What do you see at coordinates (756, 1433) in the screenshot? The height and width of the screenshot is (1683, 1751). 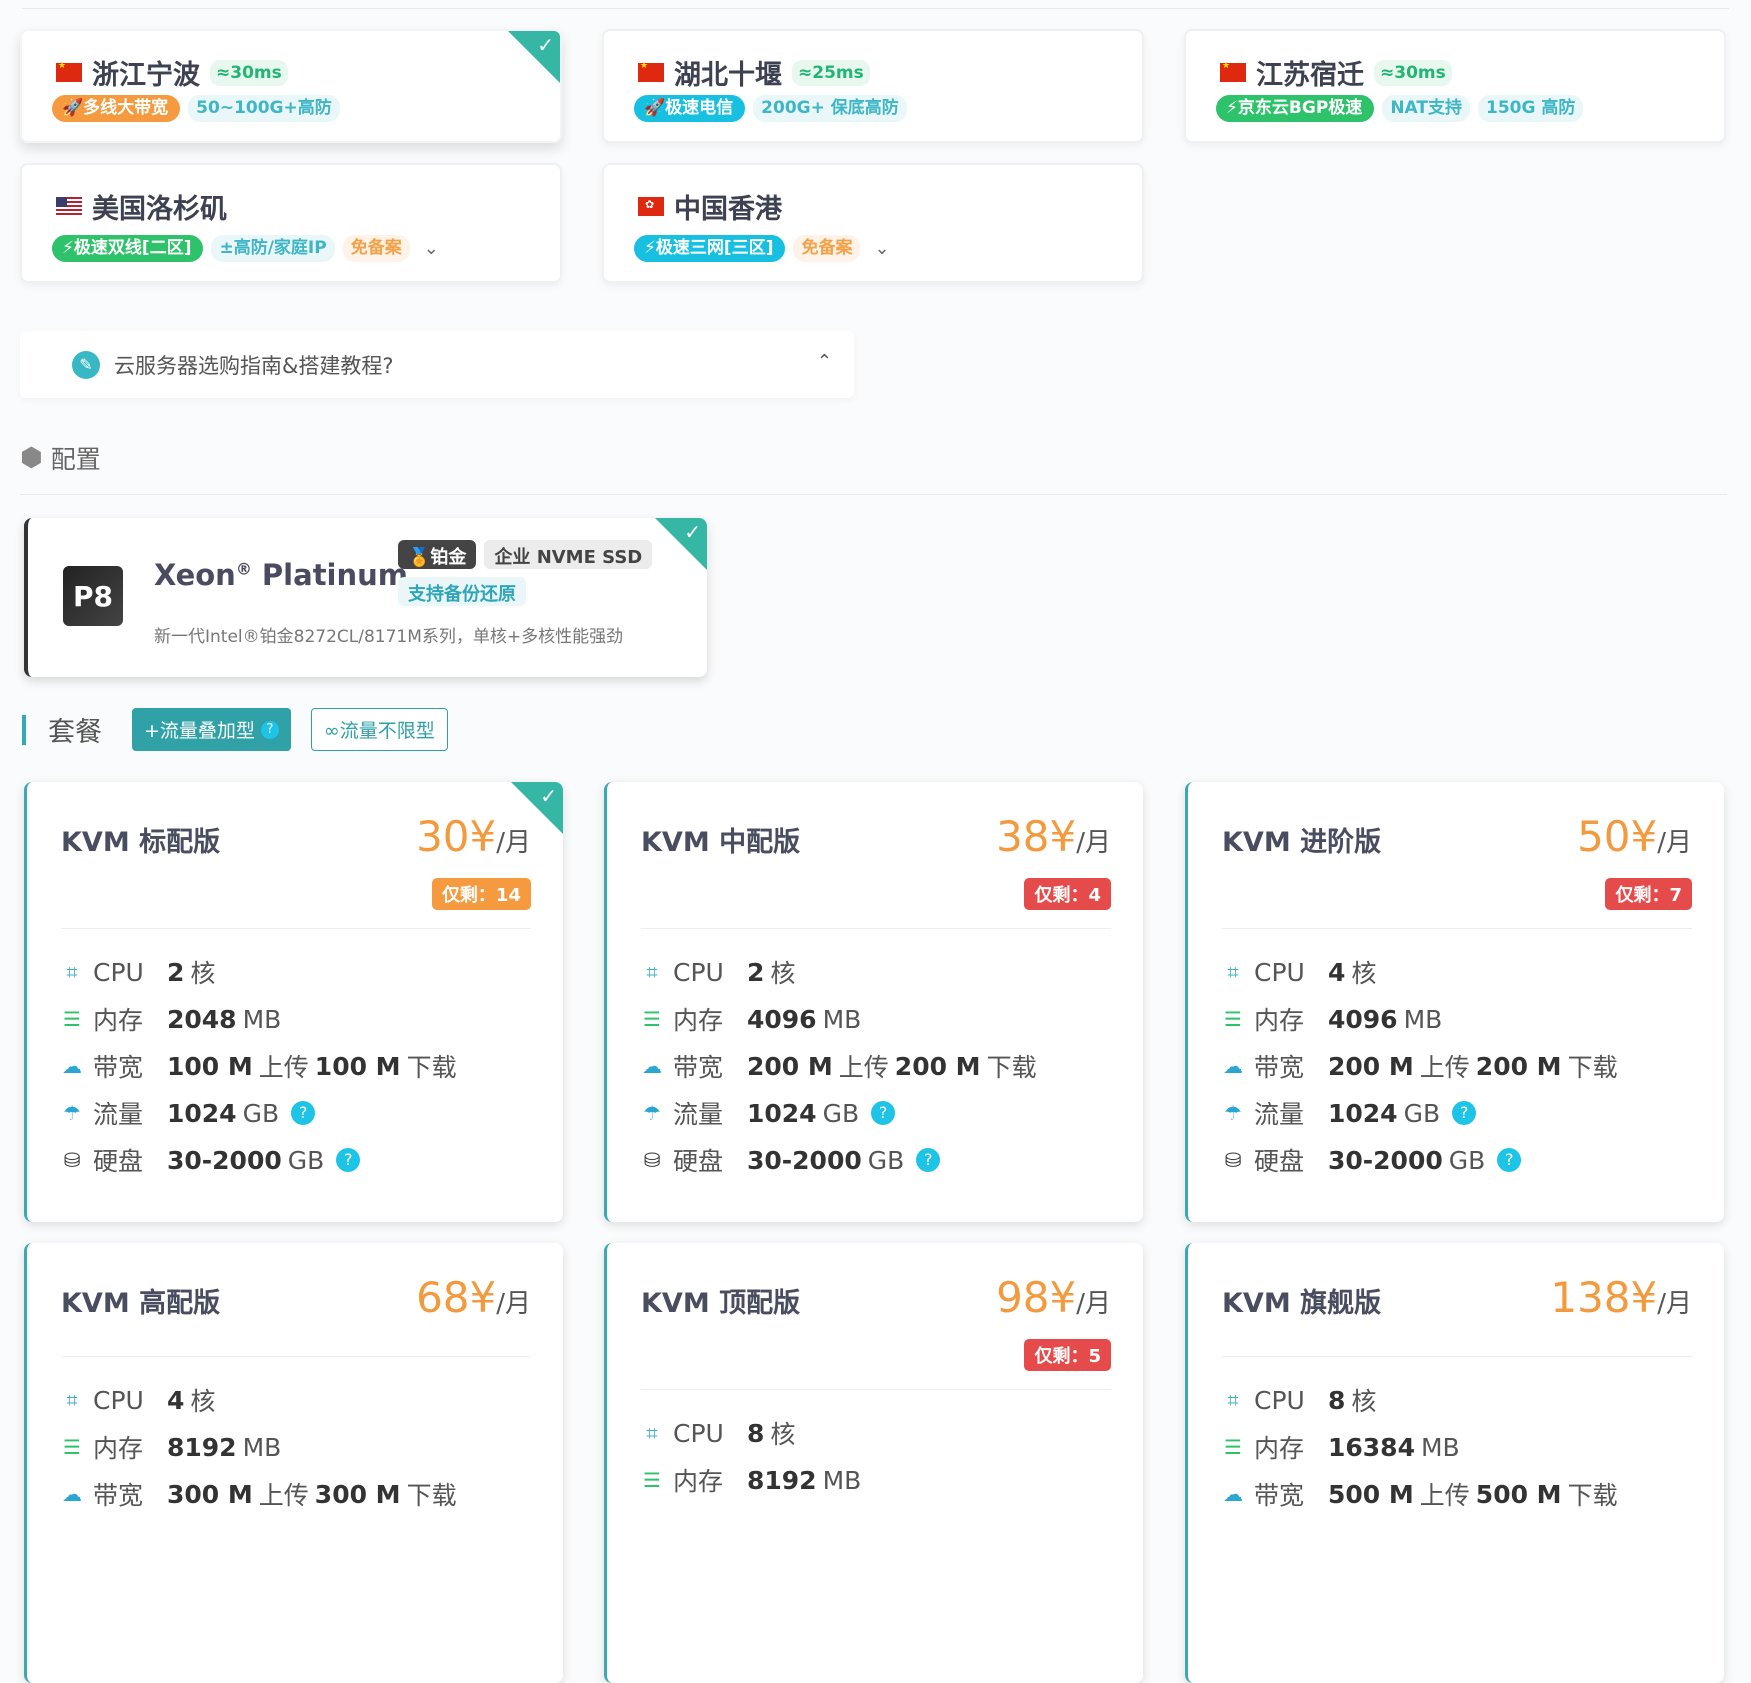 I see `spec-value: 8` at bounding box center [756, 1433].